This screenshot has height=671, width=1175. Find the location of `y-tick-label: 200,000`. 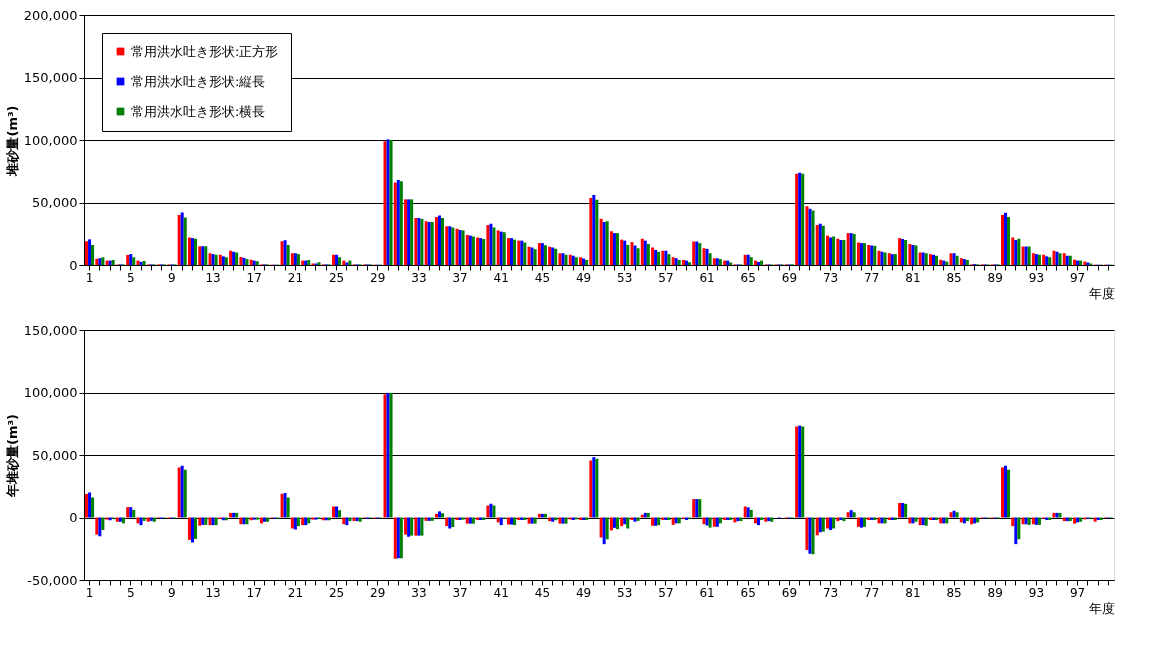

y-tick-label: 200,000 is located at coordinates (50, 15).